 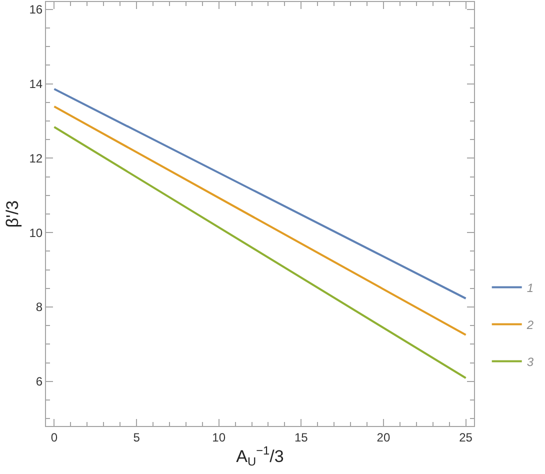 I want to click on legend-label: 3, so click(x=530, y=361).